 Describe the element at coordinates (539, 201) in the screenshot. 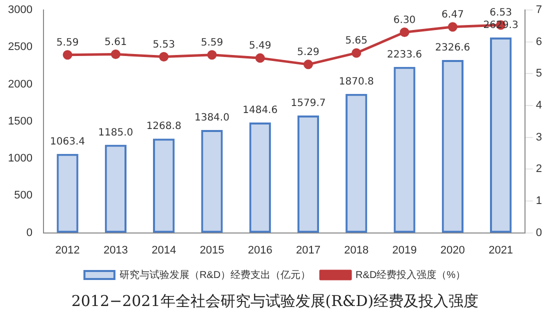

I see `y2-tick-label: 1` at that location.